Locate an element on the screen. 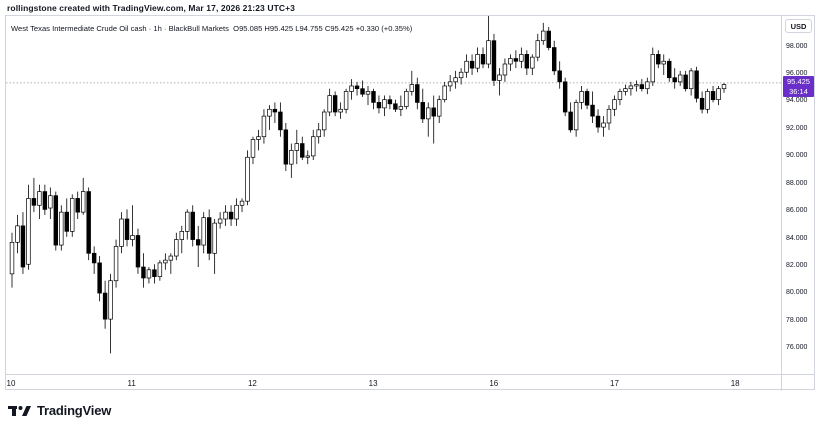  last-price-tag: 95.425 36:14 is located at coordinates (798, 86).